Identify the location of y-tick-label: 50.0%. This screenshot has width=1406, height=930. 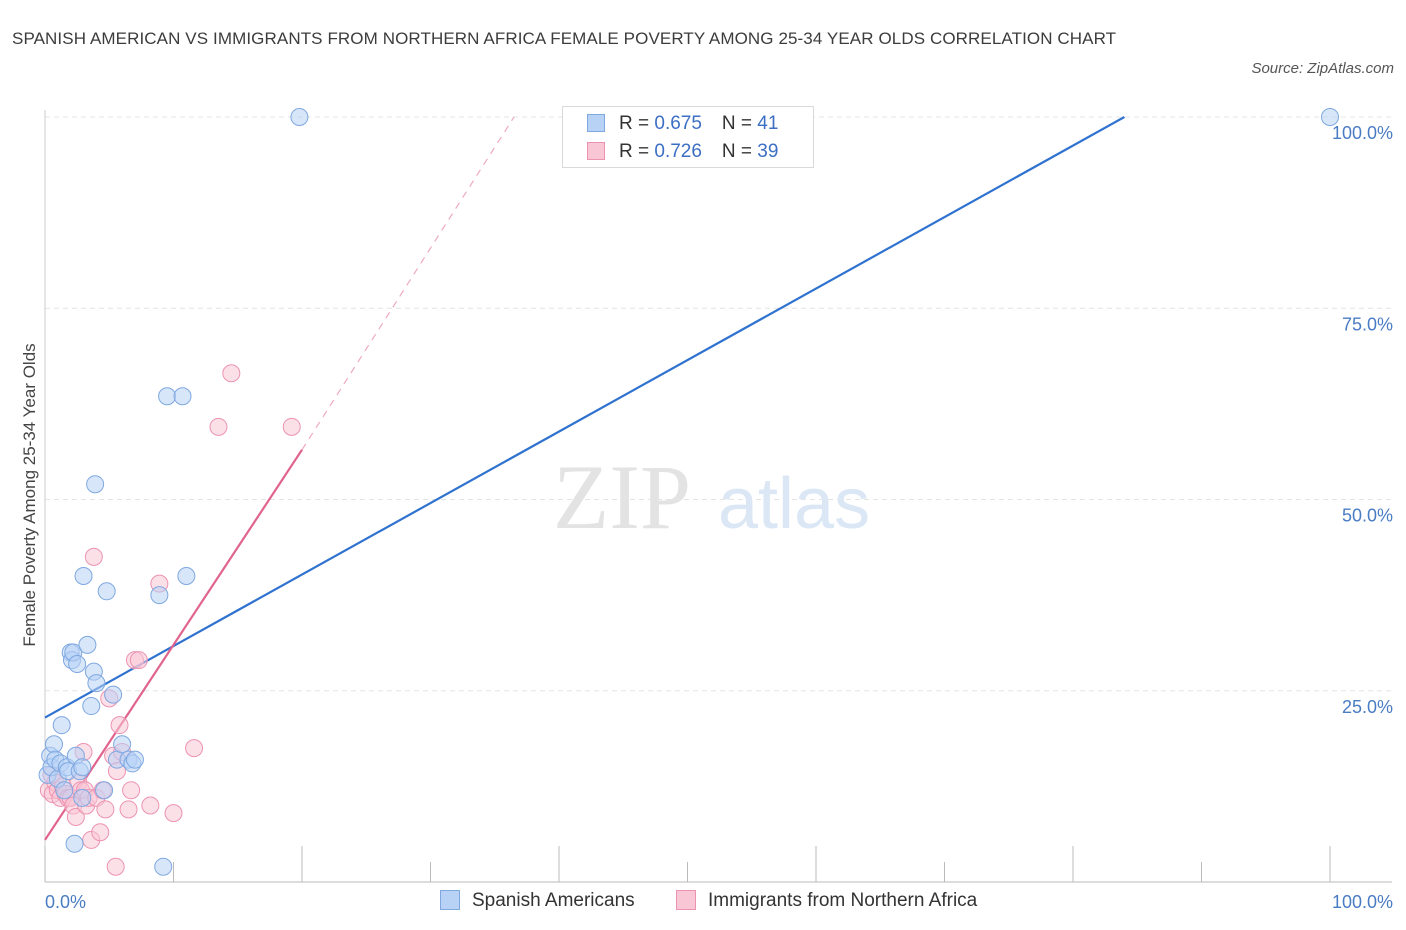
(1367, 516).